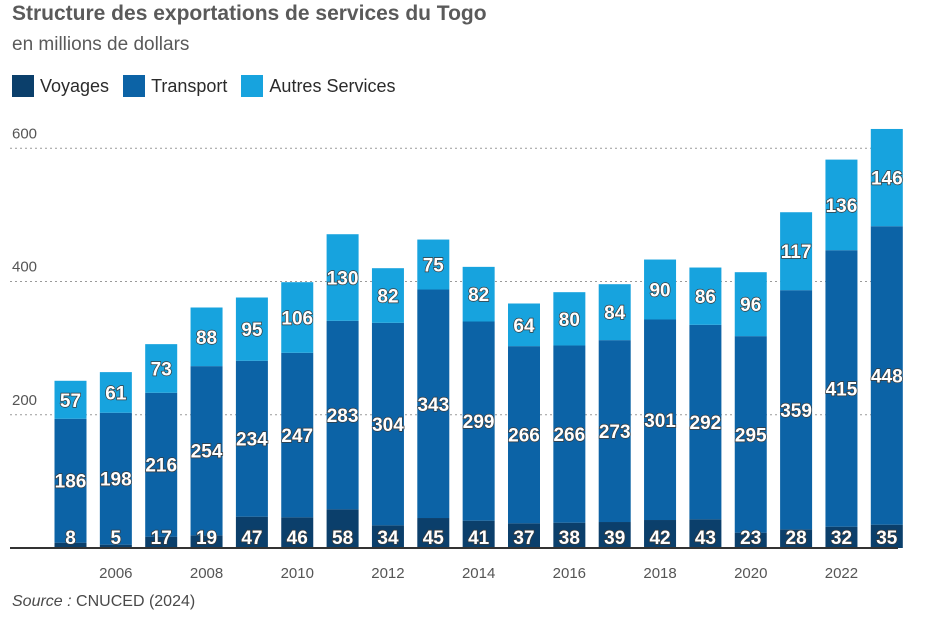 This screenshot has width=940, height=621. Describe the element at coordinates (251, 538) in the screenshot. I see `value-label-voyages-2009: 47` at that location.